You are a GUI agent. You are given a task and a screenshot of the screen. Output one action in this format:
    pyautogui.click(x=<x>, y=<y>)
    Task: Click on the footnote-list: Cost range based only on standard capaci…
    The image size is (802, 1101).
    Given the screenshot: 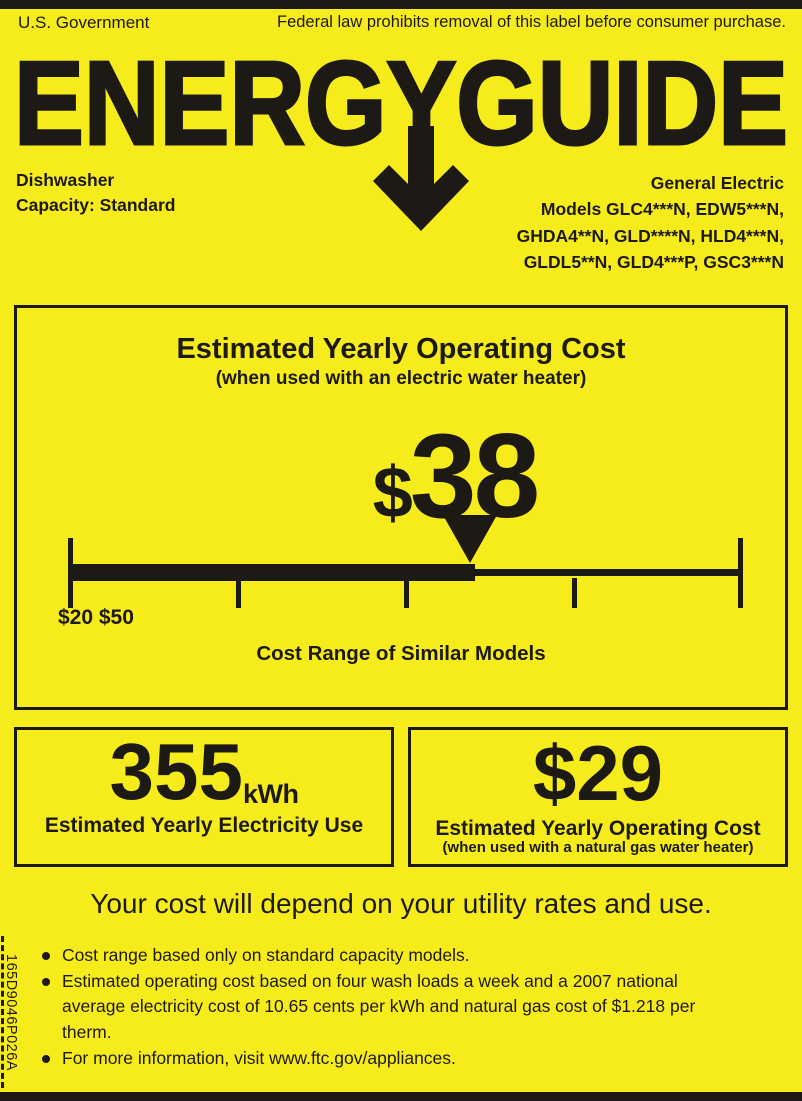 What is the action you would take?
    pyautogui.click(x=385, y=1007)
    